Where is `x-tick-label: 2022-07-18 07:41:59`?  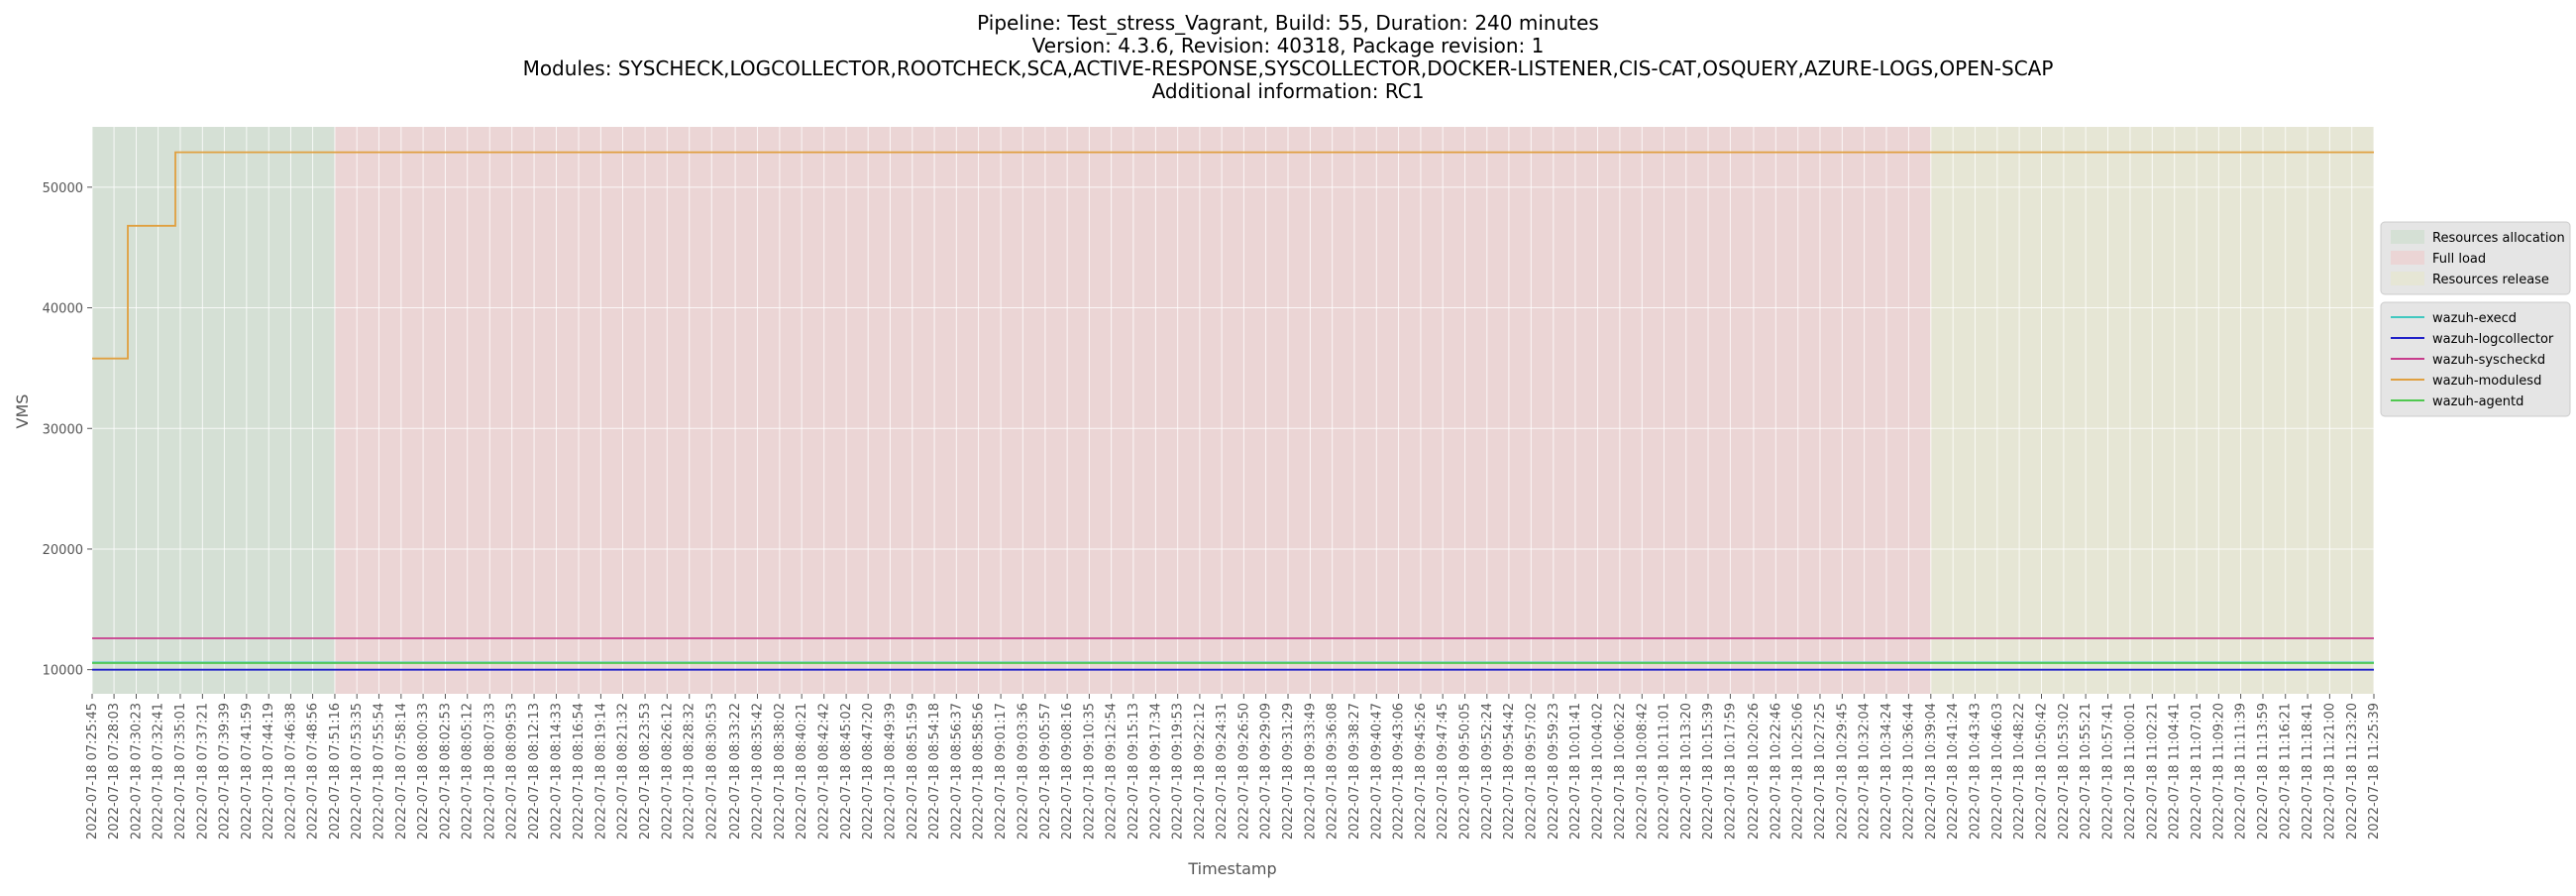
x-tick-label: 2022-07-18 07:41:59 is located at coordinates (248, 771).